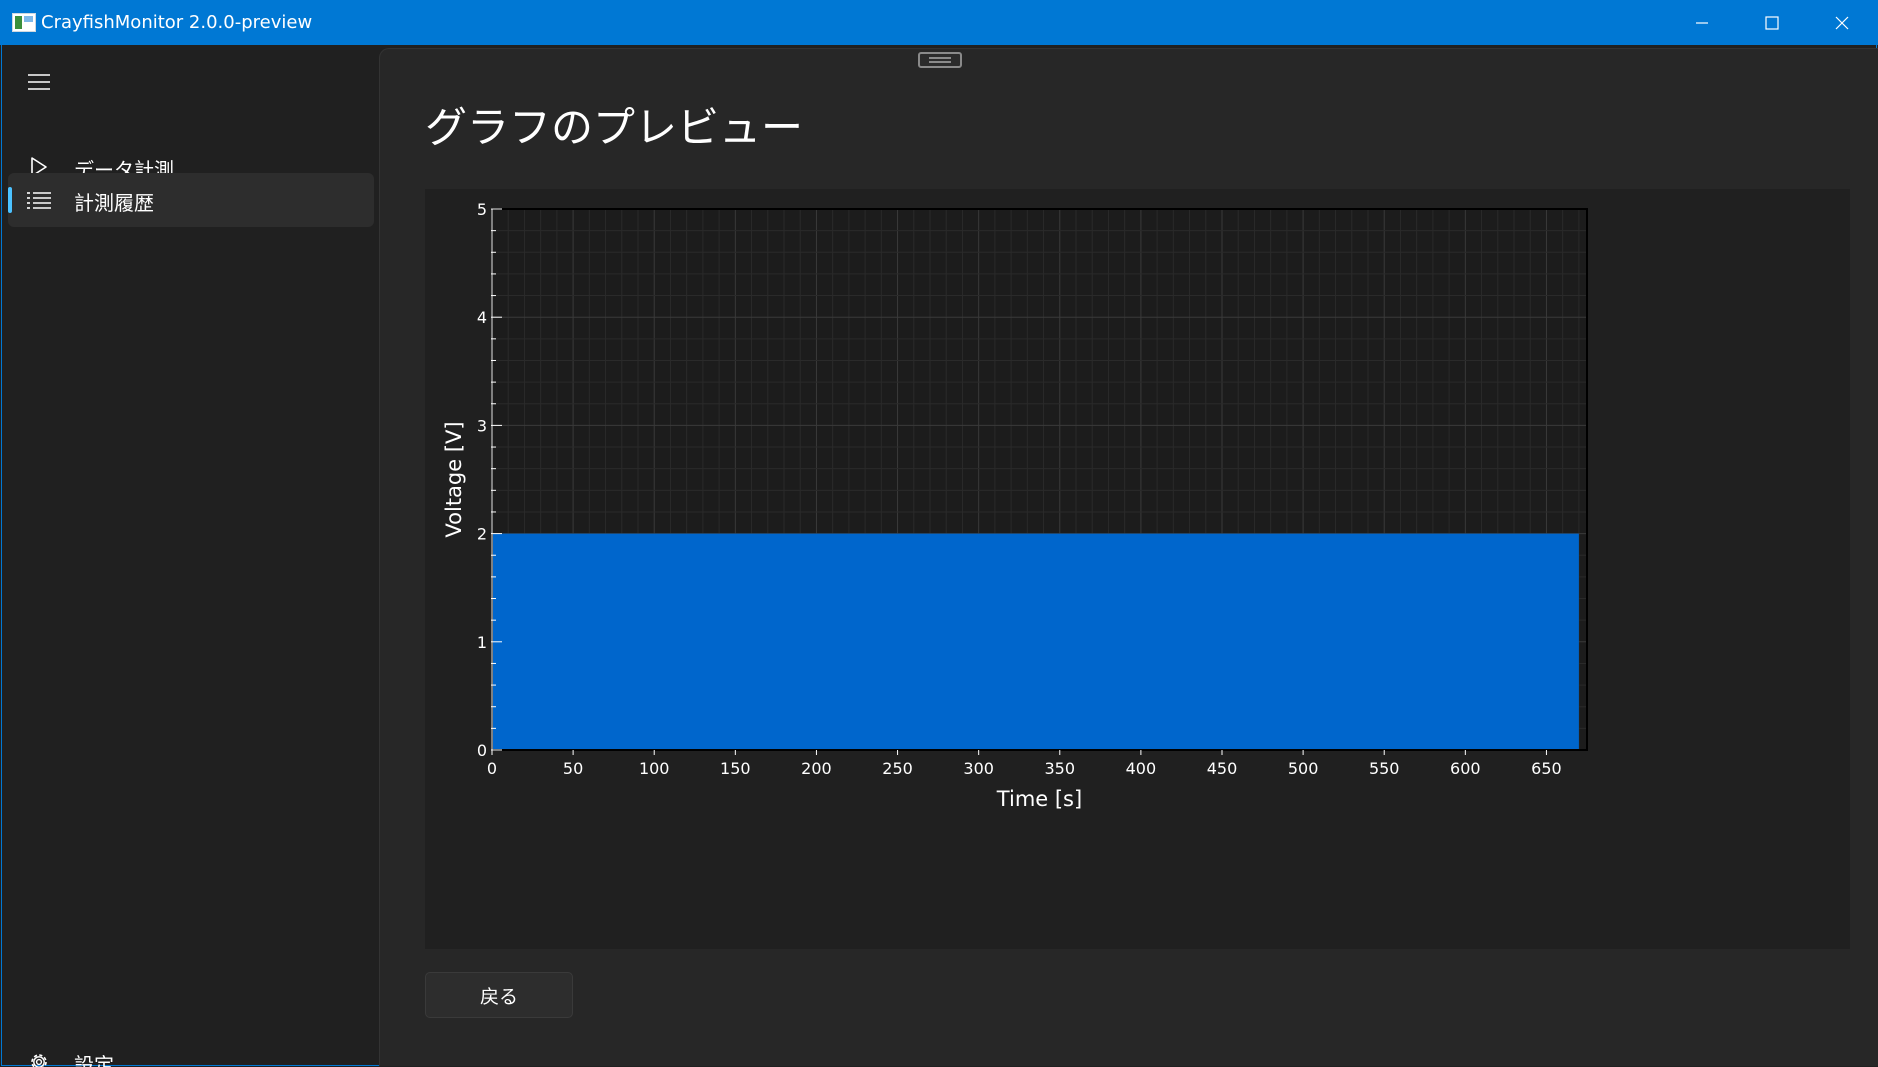 Image resolution: width=1878 pixels, height=1067 pixels. I want to click on y-tick-label: 5, so click(482, 209).